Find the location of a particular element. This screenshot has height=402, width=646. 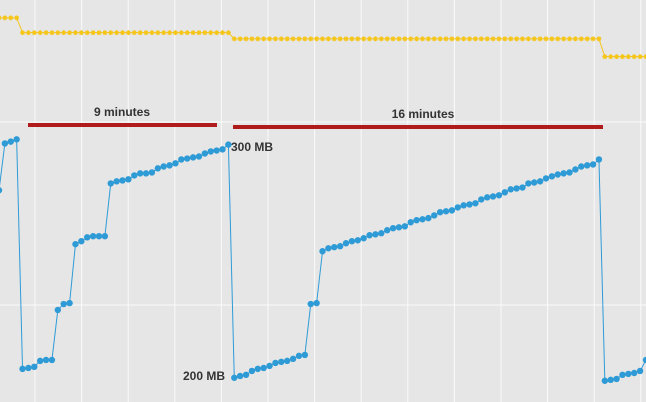

annotation: 300 MB is located at coordinates (252, 147).